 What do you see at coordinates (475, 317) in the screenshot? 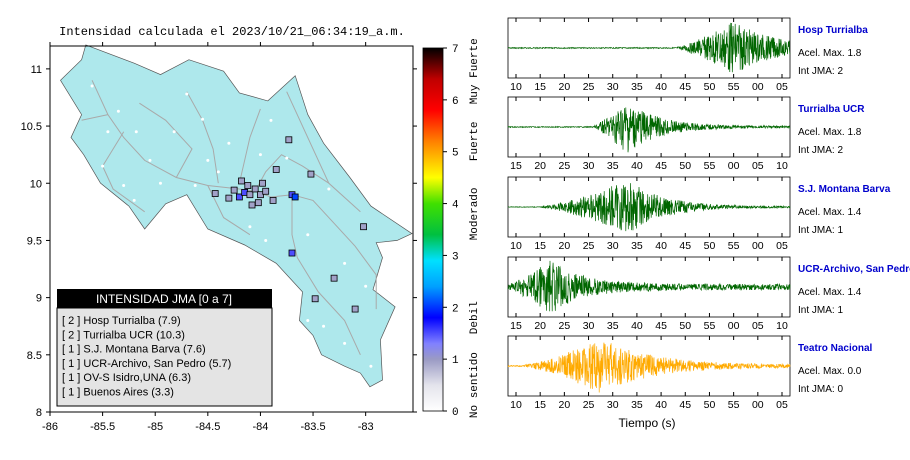
I see `colorbar-category-label: Debil` at bounding box center [475, 317].